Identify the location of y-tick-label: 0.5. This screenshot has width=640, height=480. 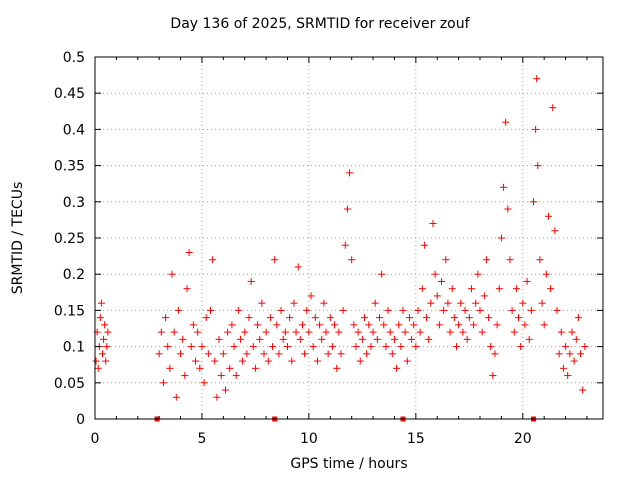
(74, 58).